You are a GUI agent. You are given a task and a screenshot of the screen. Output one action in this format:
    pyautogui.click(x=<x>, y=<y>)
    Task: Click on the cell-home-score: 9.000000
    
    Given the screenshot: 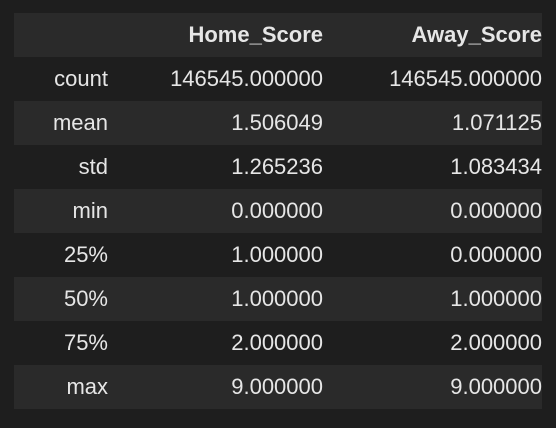 What is the action you would take?
    pyautogui.click(x=277, y=386)
    